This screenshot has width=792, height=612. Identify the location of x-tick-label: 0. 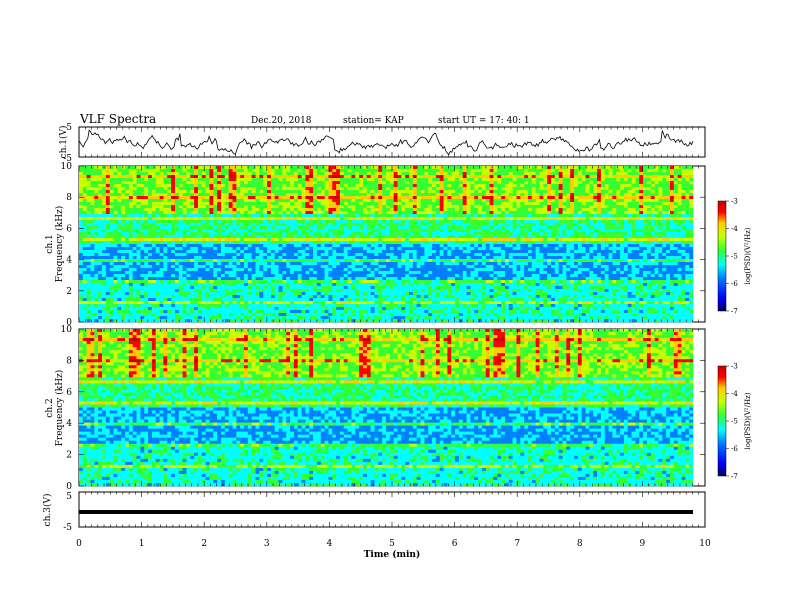
(79, 544).